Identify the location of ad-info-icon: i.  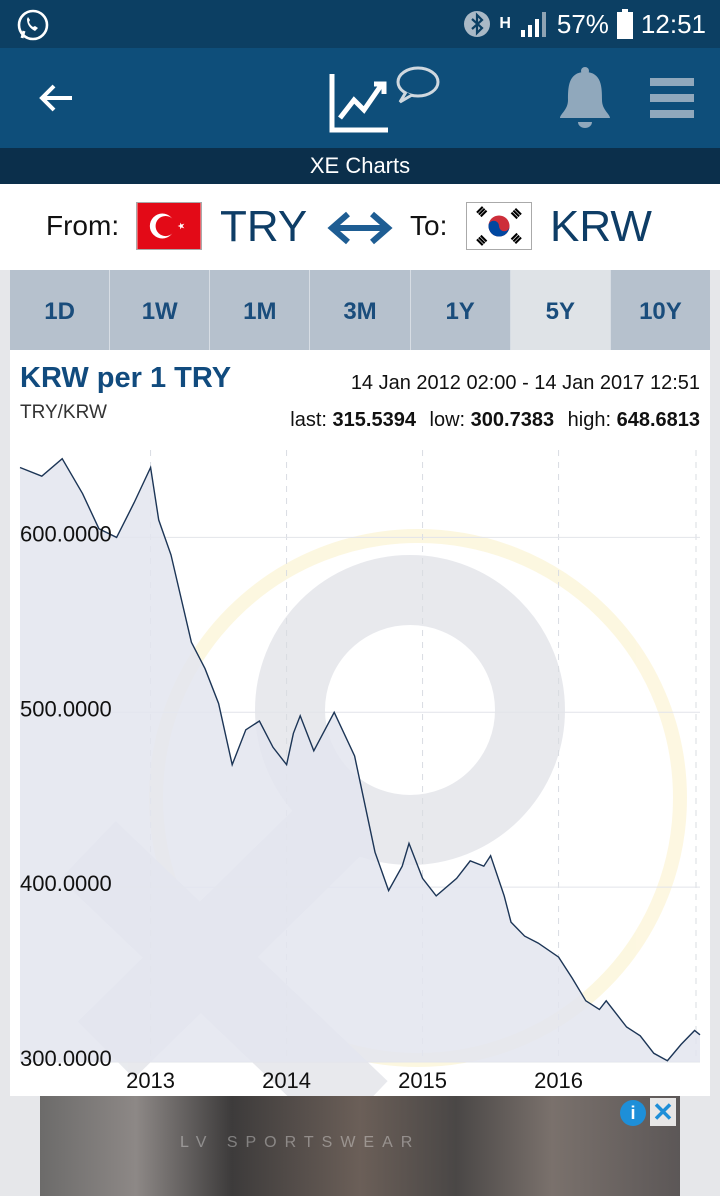
(633, 1113).